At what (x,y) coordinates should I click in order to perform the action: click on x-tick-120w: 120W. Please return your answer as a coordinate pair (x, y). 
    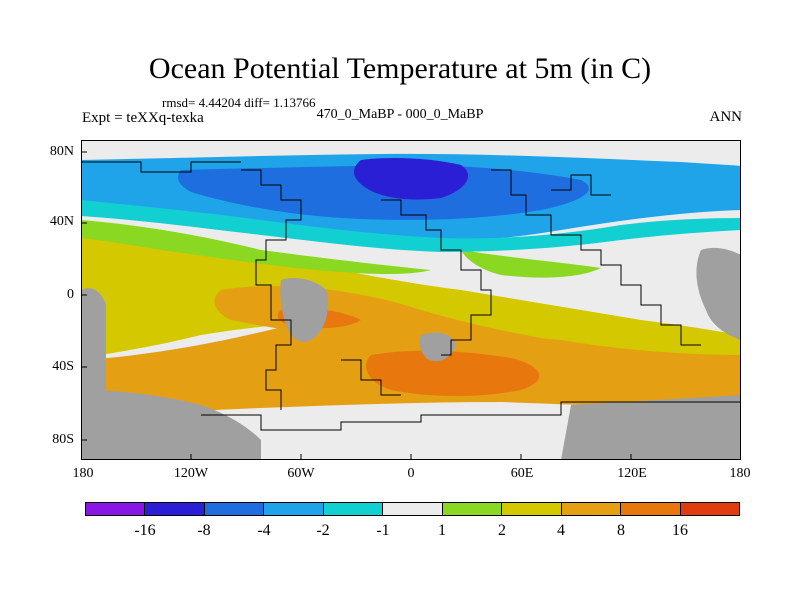
    Looking at the image, I should click on (191, 473).